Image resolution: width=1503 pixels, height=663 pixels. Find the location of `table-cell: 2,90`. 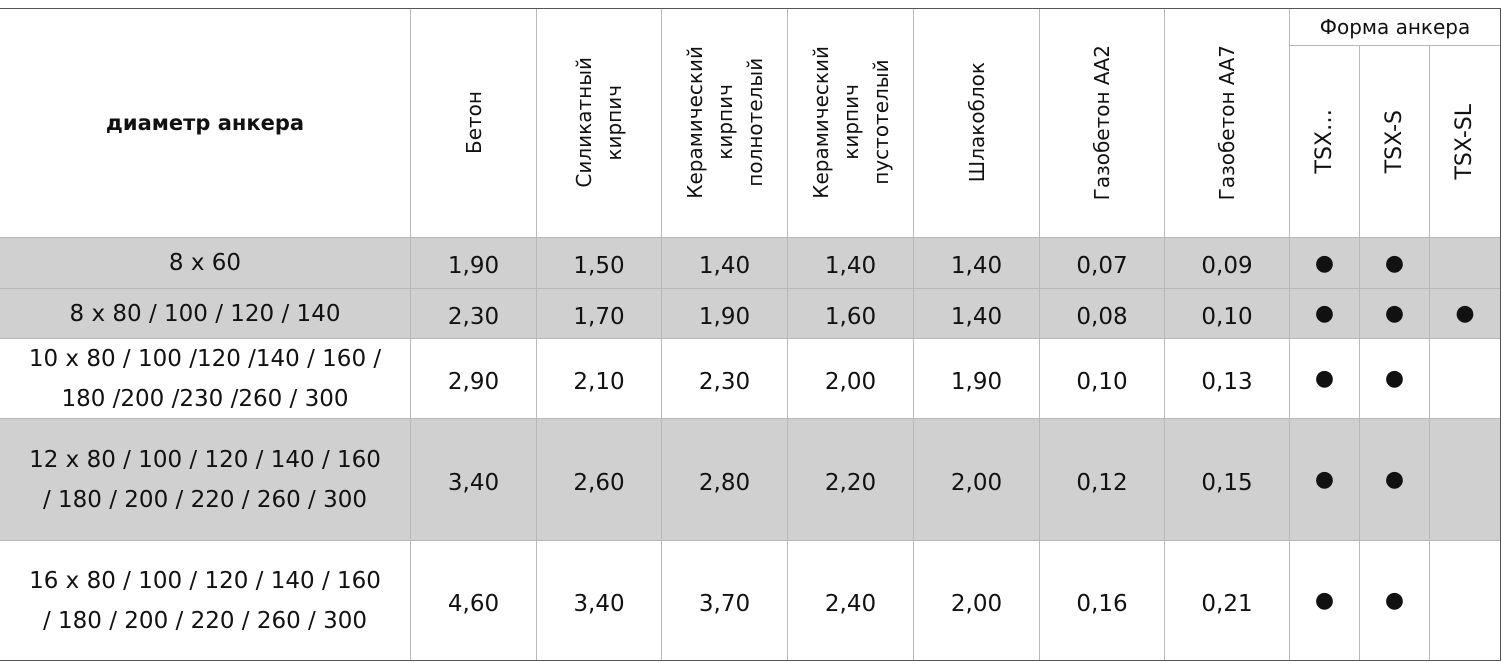

table-cell: 2,90 is located at coordinates (474, 379).